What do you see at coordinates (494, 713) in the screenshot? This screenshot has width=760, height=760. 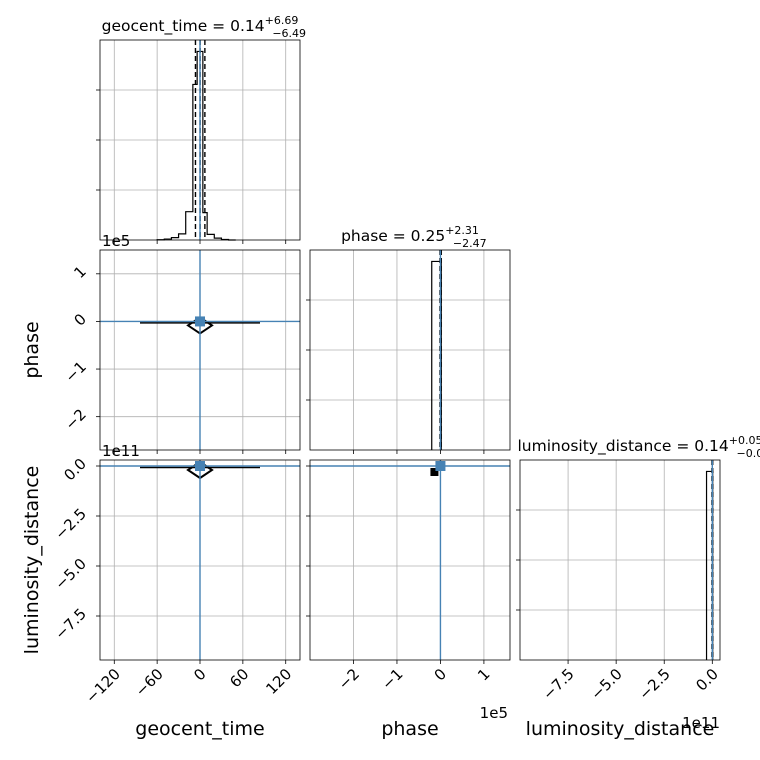 I see `x-offset-label: 1e5` at bounding box center [494, 713].